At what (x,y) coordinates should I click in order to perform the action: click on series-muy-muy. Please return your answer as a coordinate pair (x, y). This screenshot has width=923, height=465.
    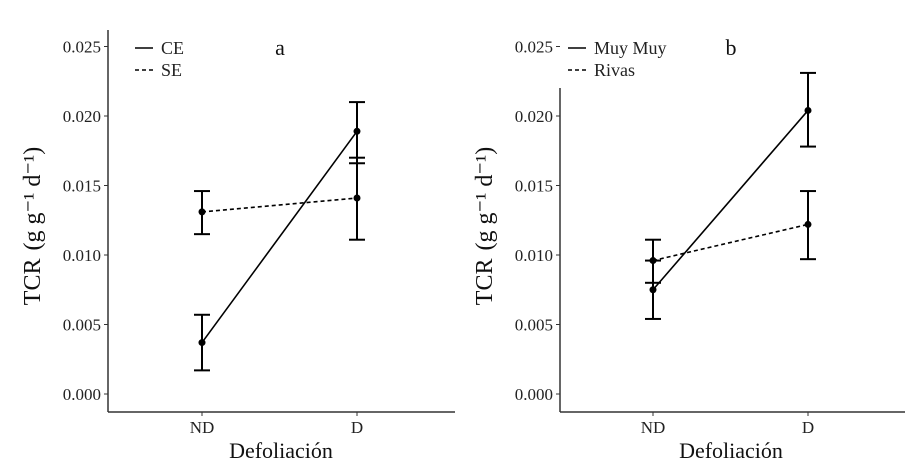
    Looking at the image, I should click on (730, 195).